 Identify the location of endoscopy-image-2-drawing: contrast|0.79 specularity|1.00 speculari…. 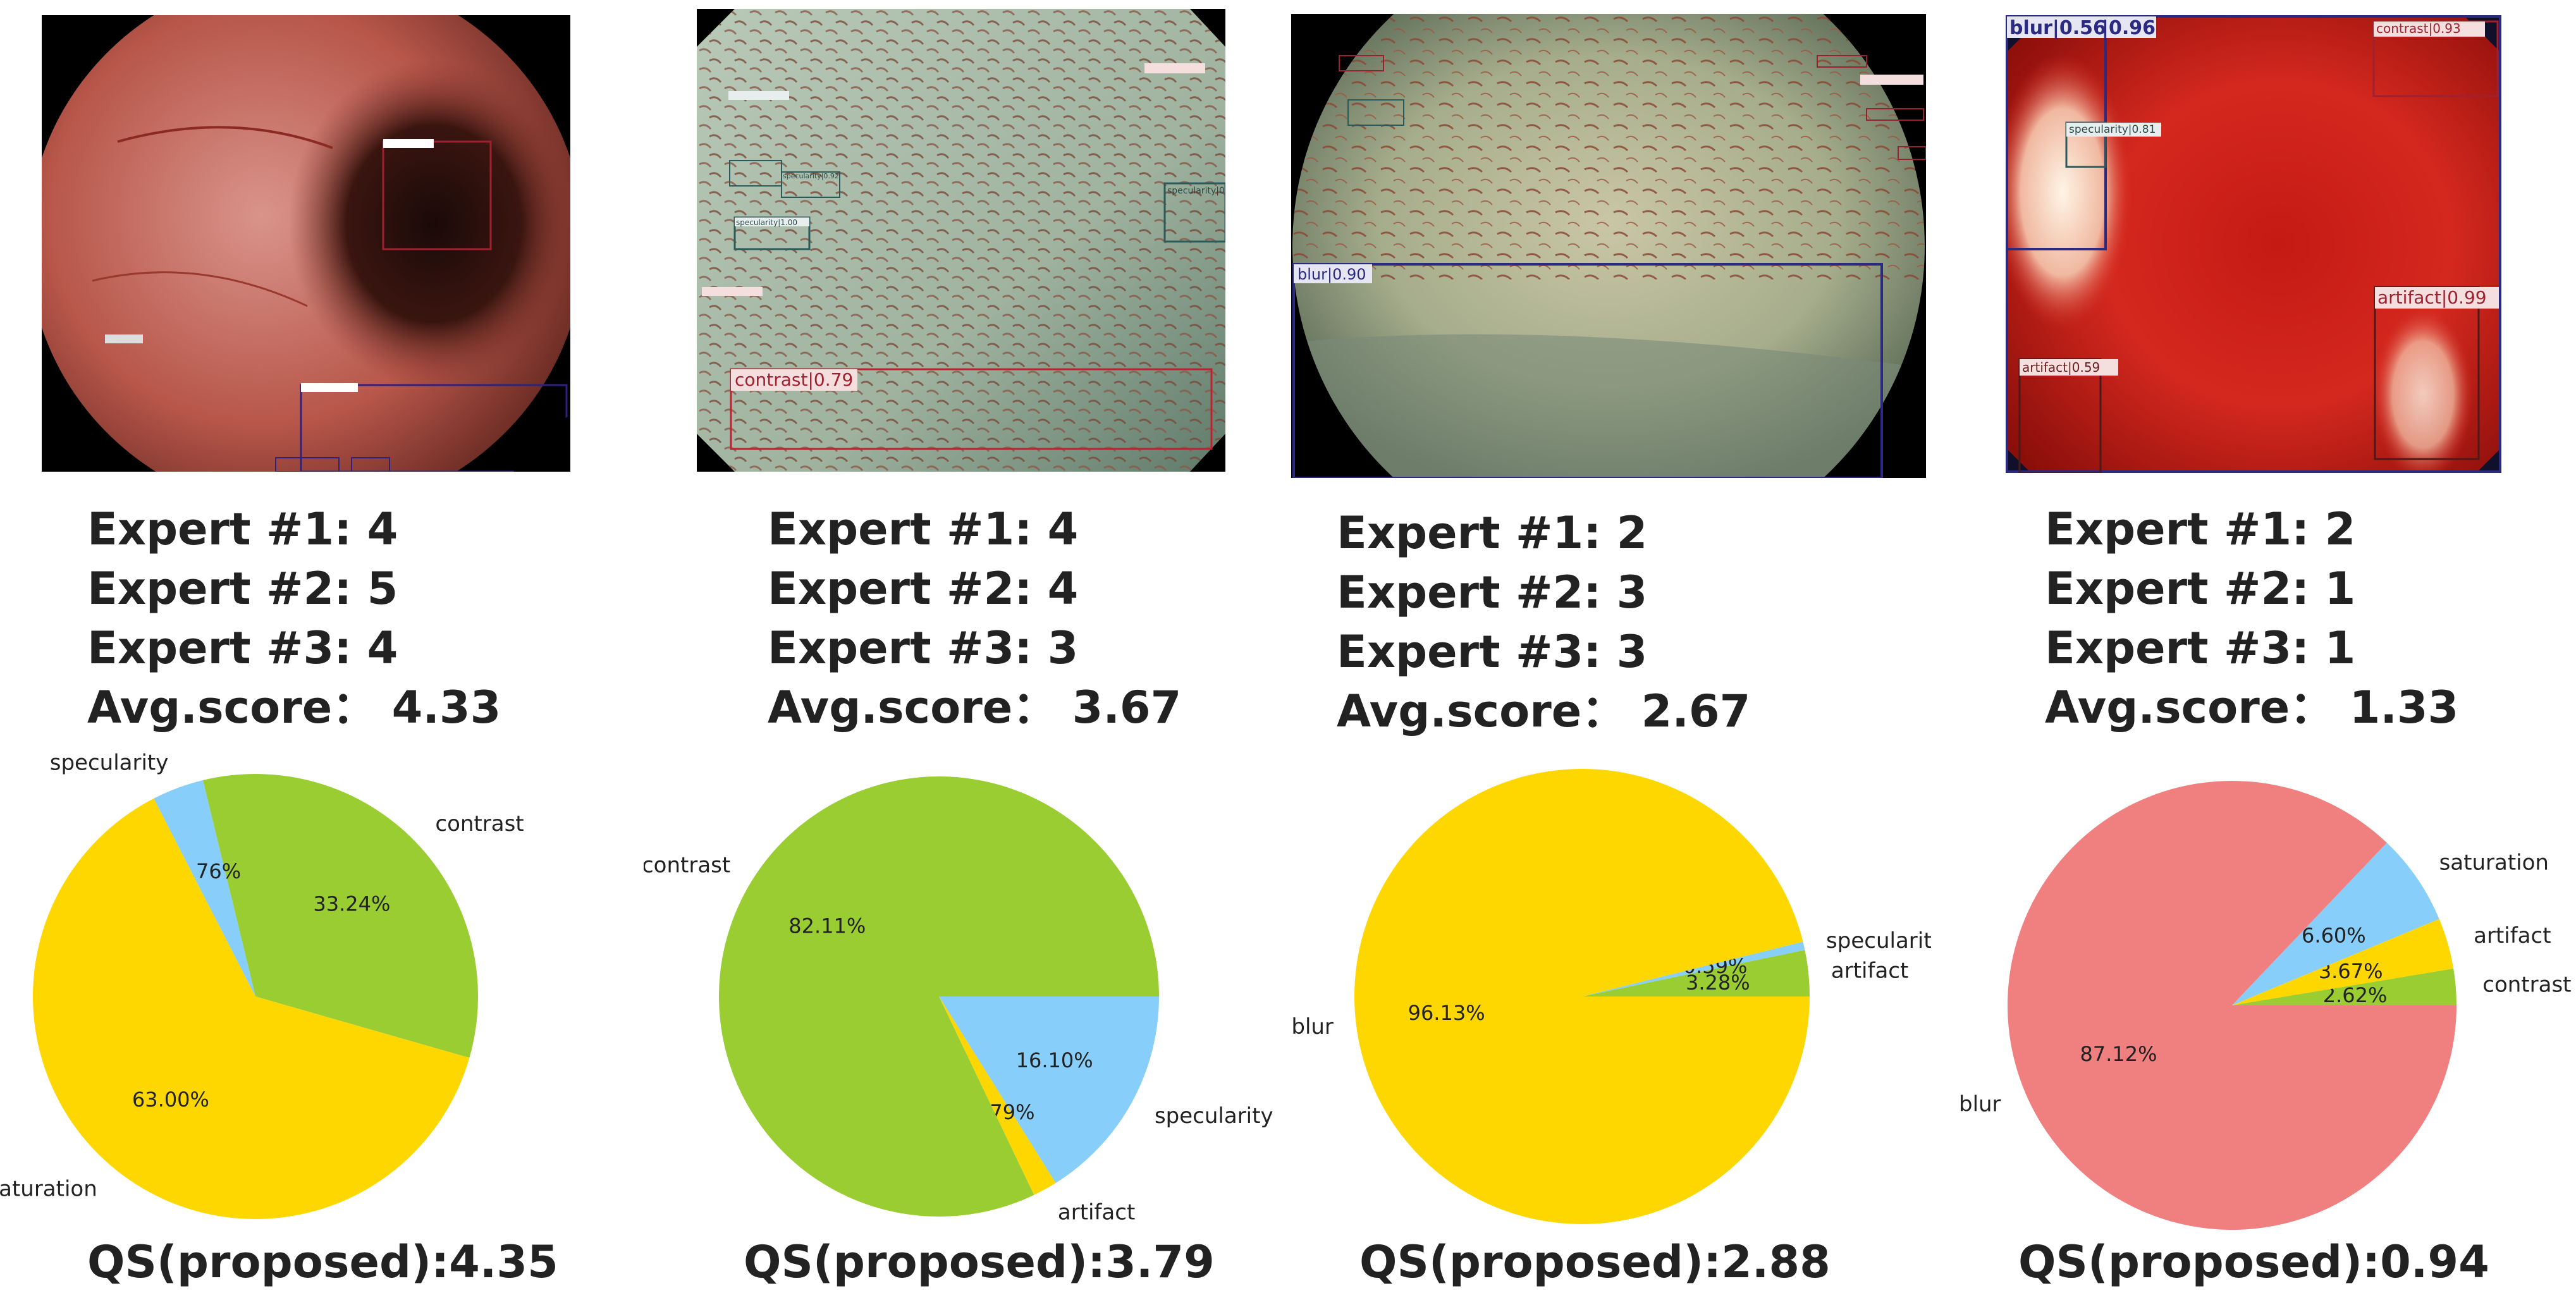
(961, 240).